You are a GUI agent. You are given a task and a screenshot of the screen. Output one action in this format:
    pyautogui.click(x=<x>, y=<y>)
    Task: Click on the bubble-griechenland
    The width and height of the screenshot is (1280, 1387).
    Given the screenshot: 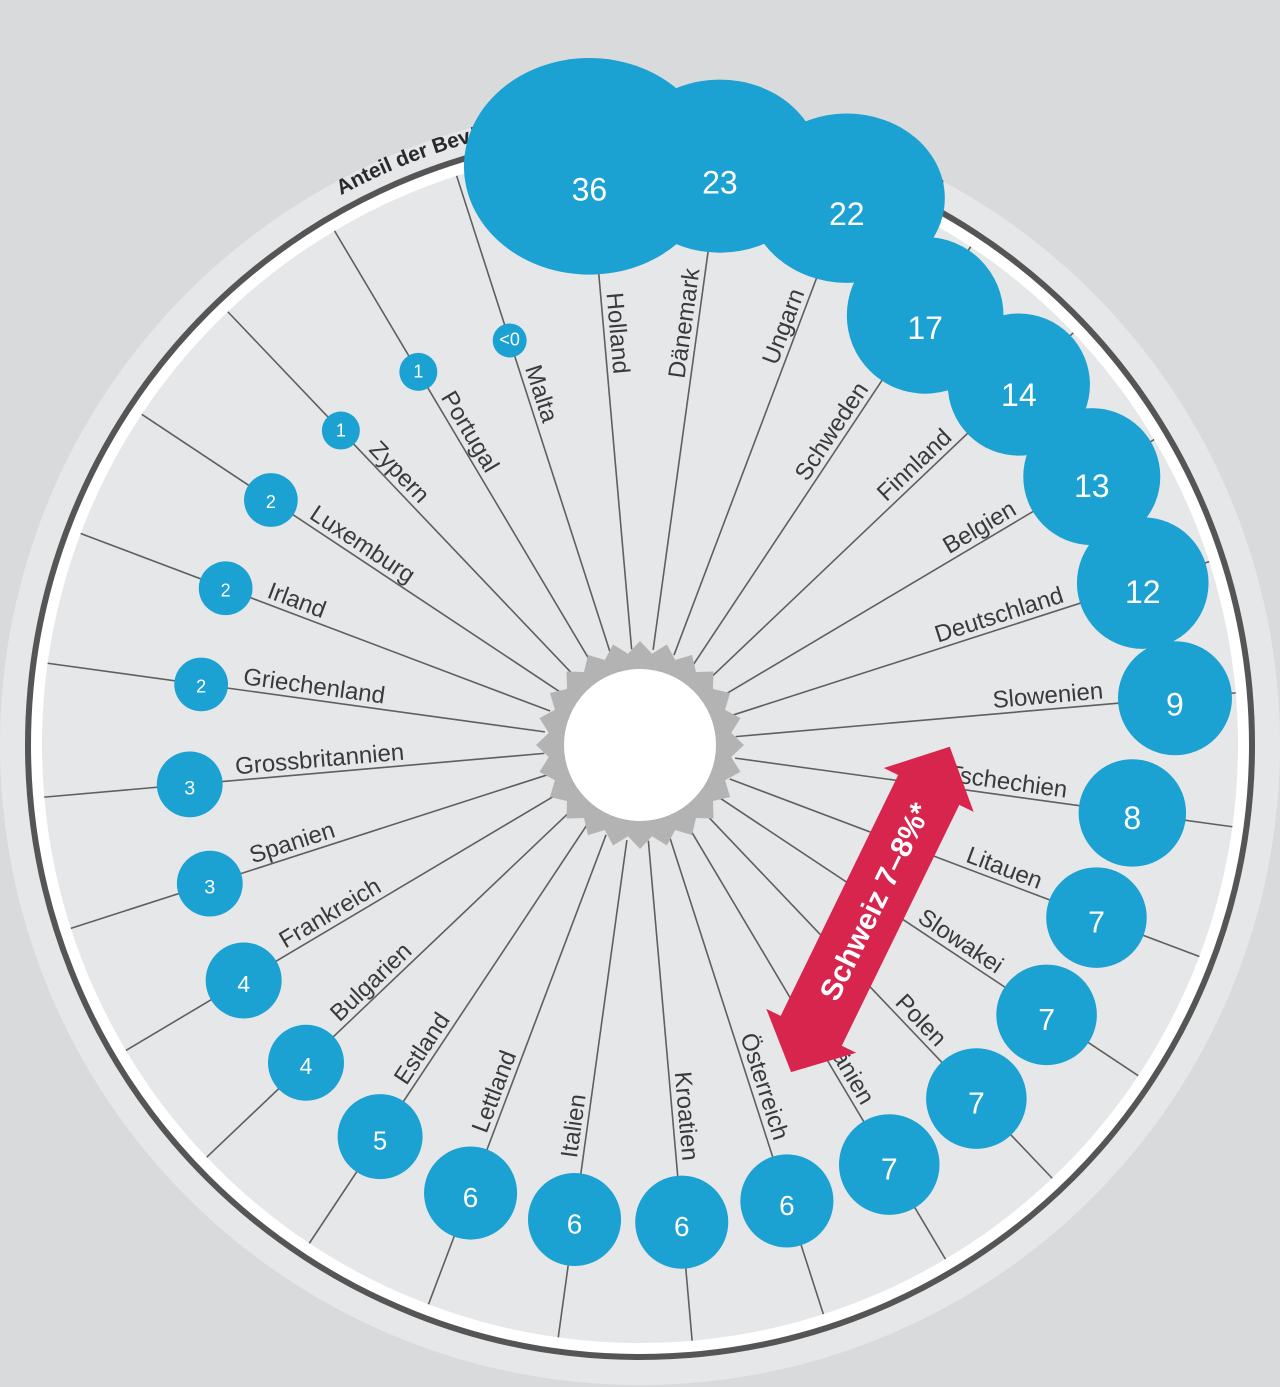 What is the action you would take?
    pyautogui.click(x=201, y=684)
    